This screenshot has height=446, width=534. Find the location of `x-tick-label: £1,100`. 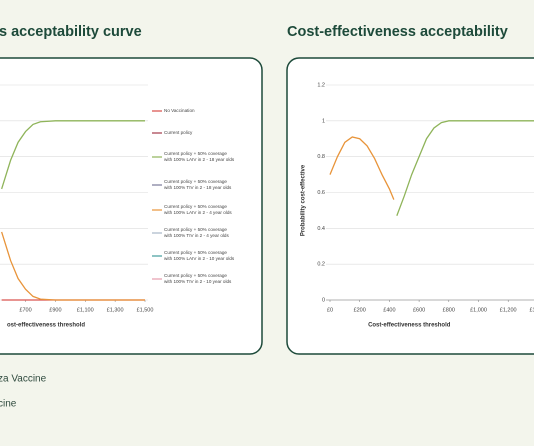

x-tick-label: £1,100 is located at coordinates (85, 310).